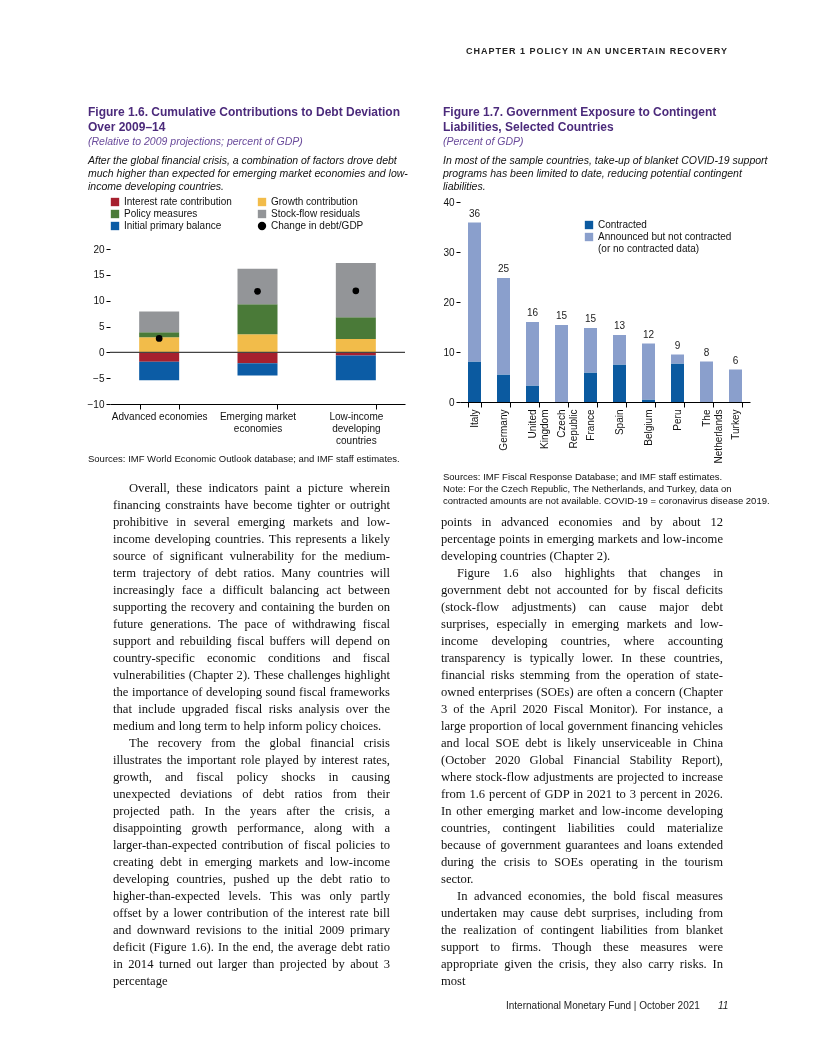  Describe the element at coordinates (580, 120) in the screenshot. I see `chart-title: Figure 1.7. Government Exposure to Contingent Liabilities, Selected Countries` at that location.